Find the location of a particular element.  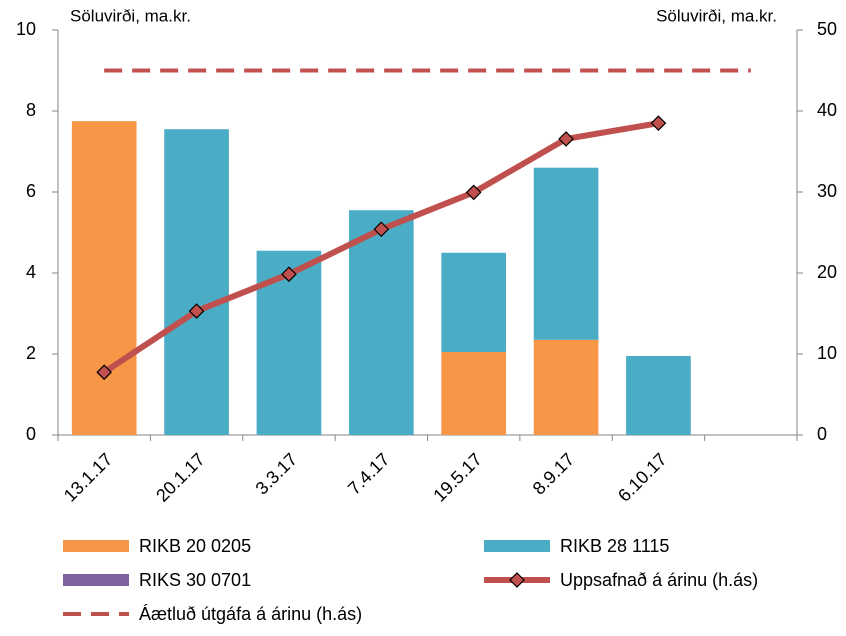

y-tick-label: 0 is located at coordinates (31, 434).